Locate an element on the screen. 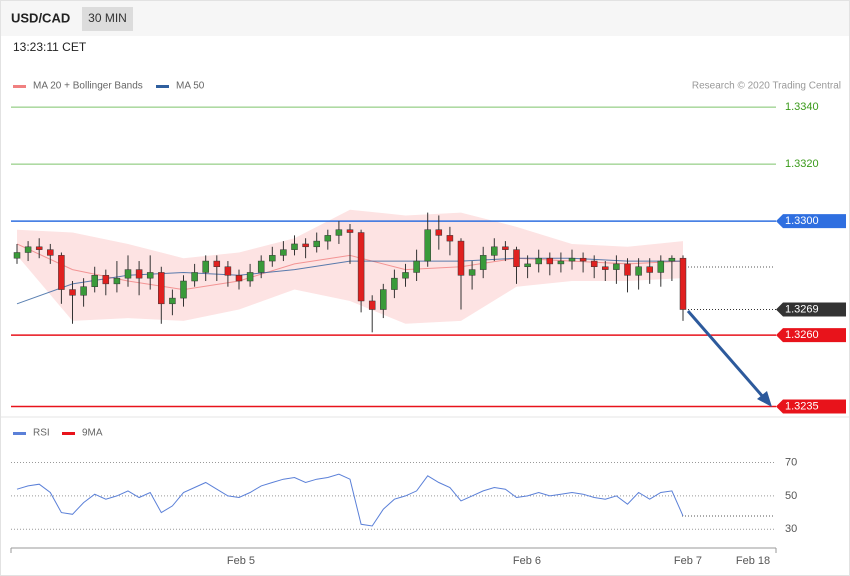 The image size is (850, 576). legend-label: RSI is located at coordinates (41, 433).